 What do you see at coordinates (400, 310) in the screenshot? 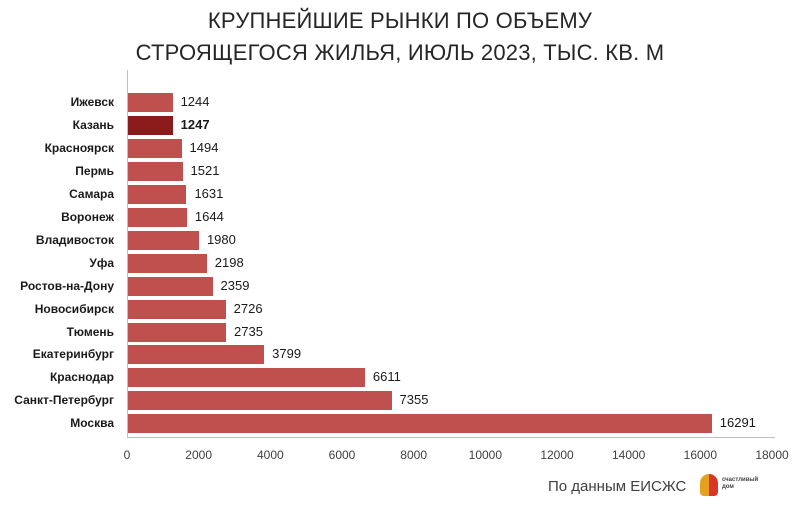
I see `bar-row: Новосибирск 2726` at bounding box center [400, 310].